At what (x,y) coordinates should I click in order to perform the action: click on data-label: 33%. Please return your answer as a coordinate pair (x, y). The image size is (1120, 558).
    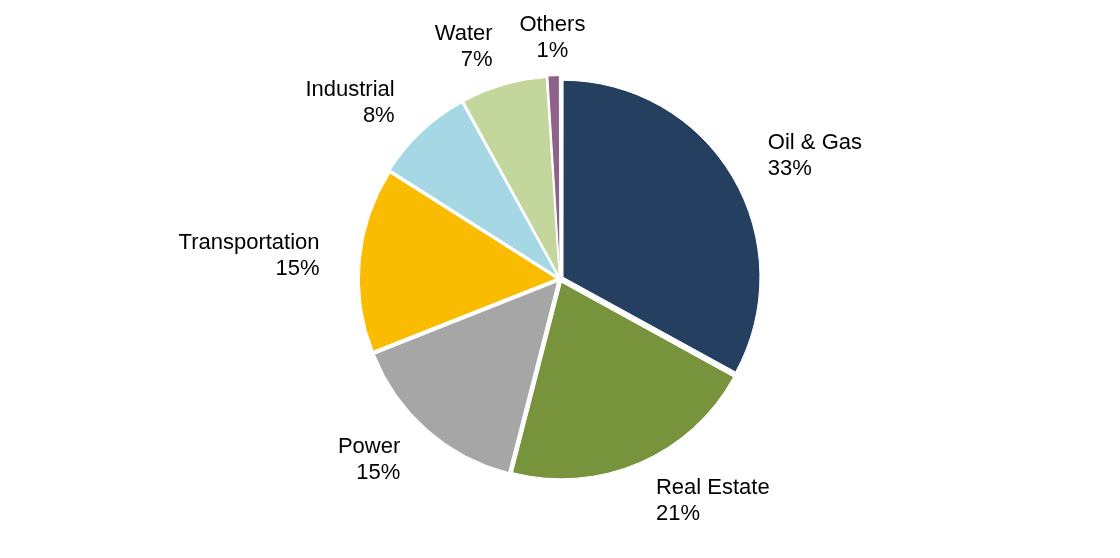
    Looking at the image, I should click on (789, 168).